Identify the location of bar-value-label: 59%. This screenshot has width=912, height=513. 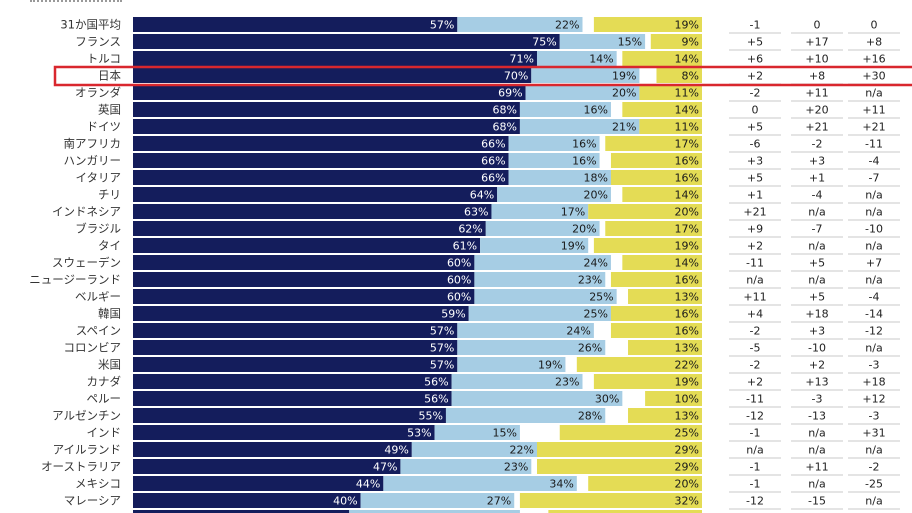
(453, 314).